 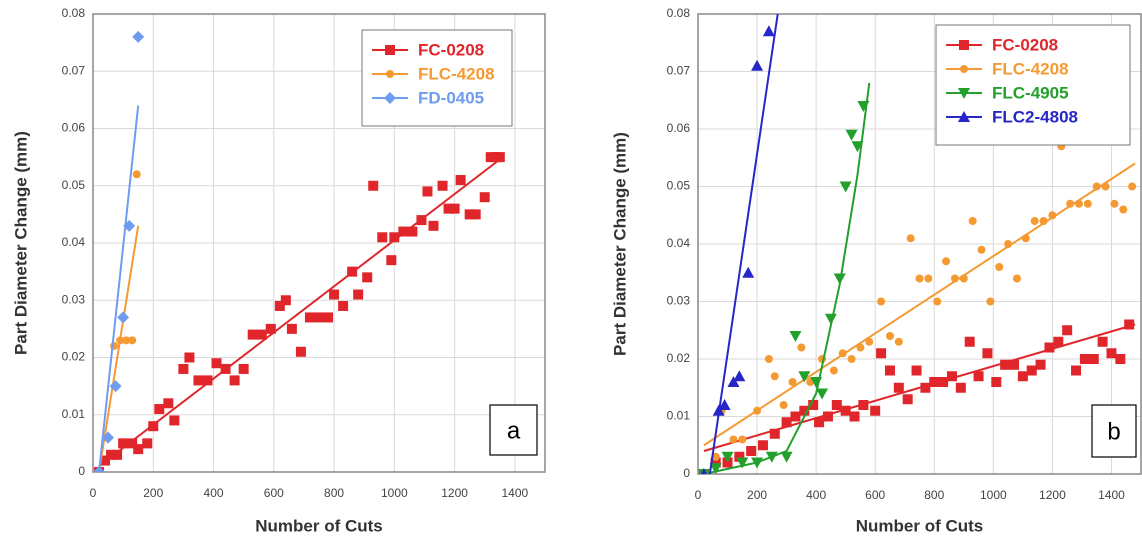 I want to click on legend-label: FC-0208, so click(x=1025, y=44).